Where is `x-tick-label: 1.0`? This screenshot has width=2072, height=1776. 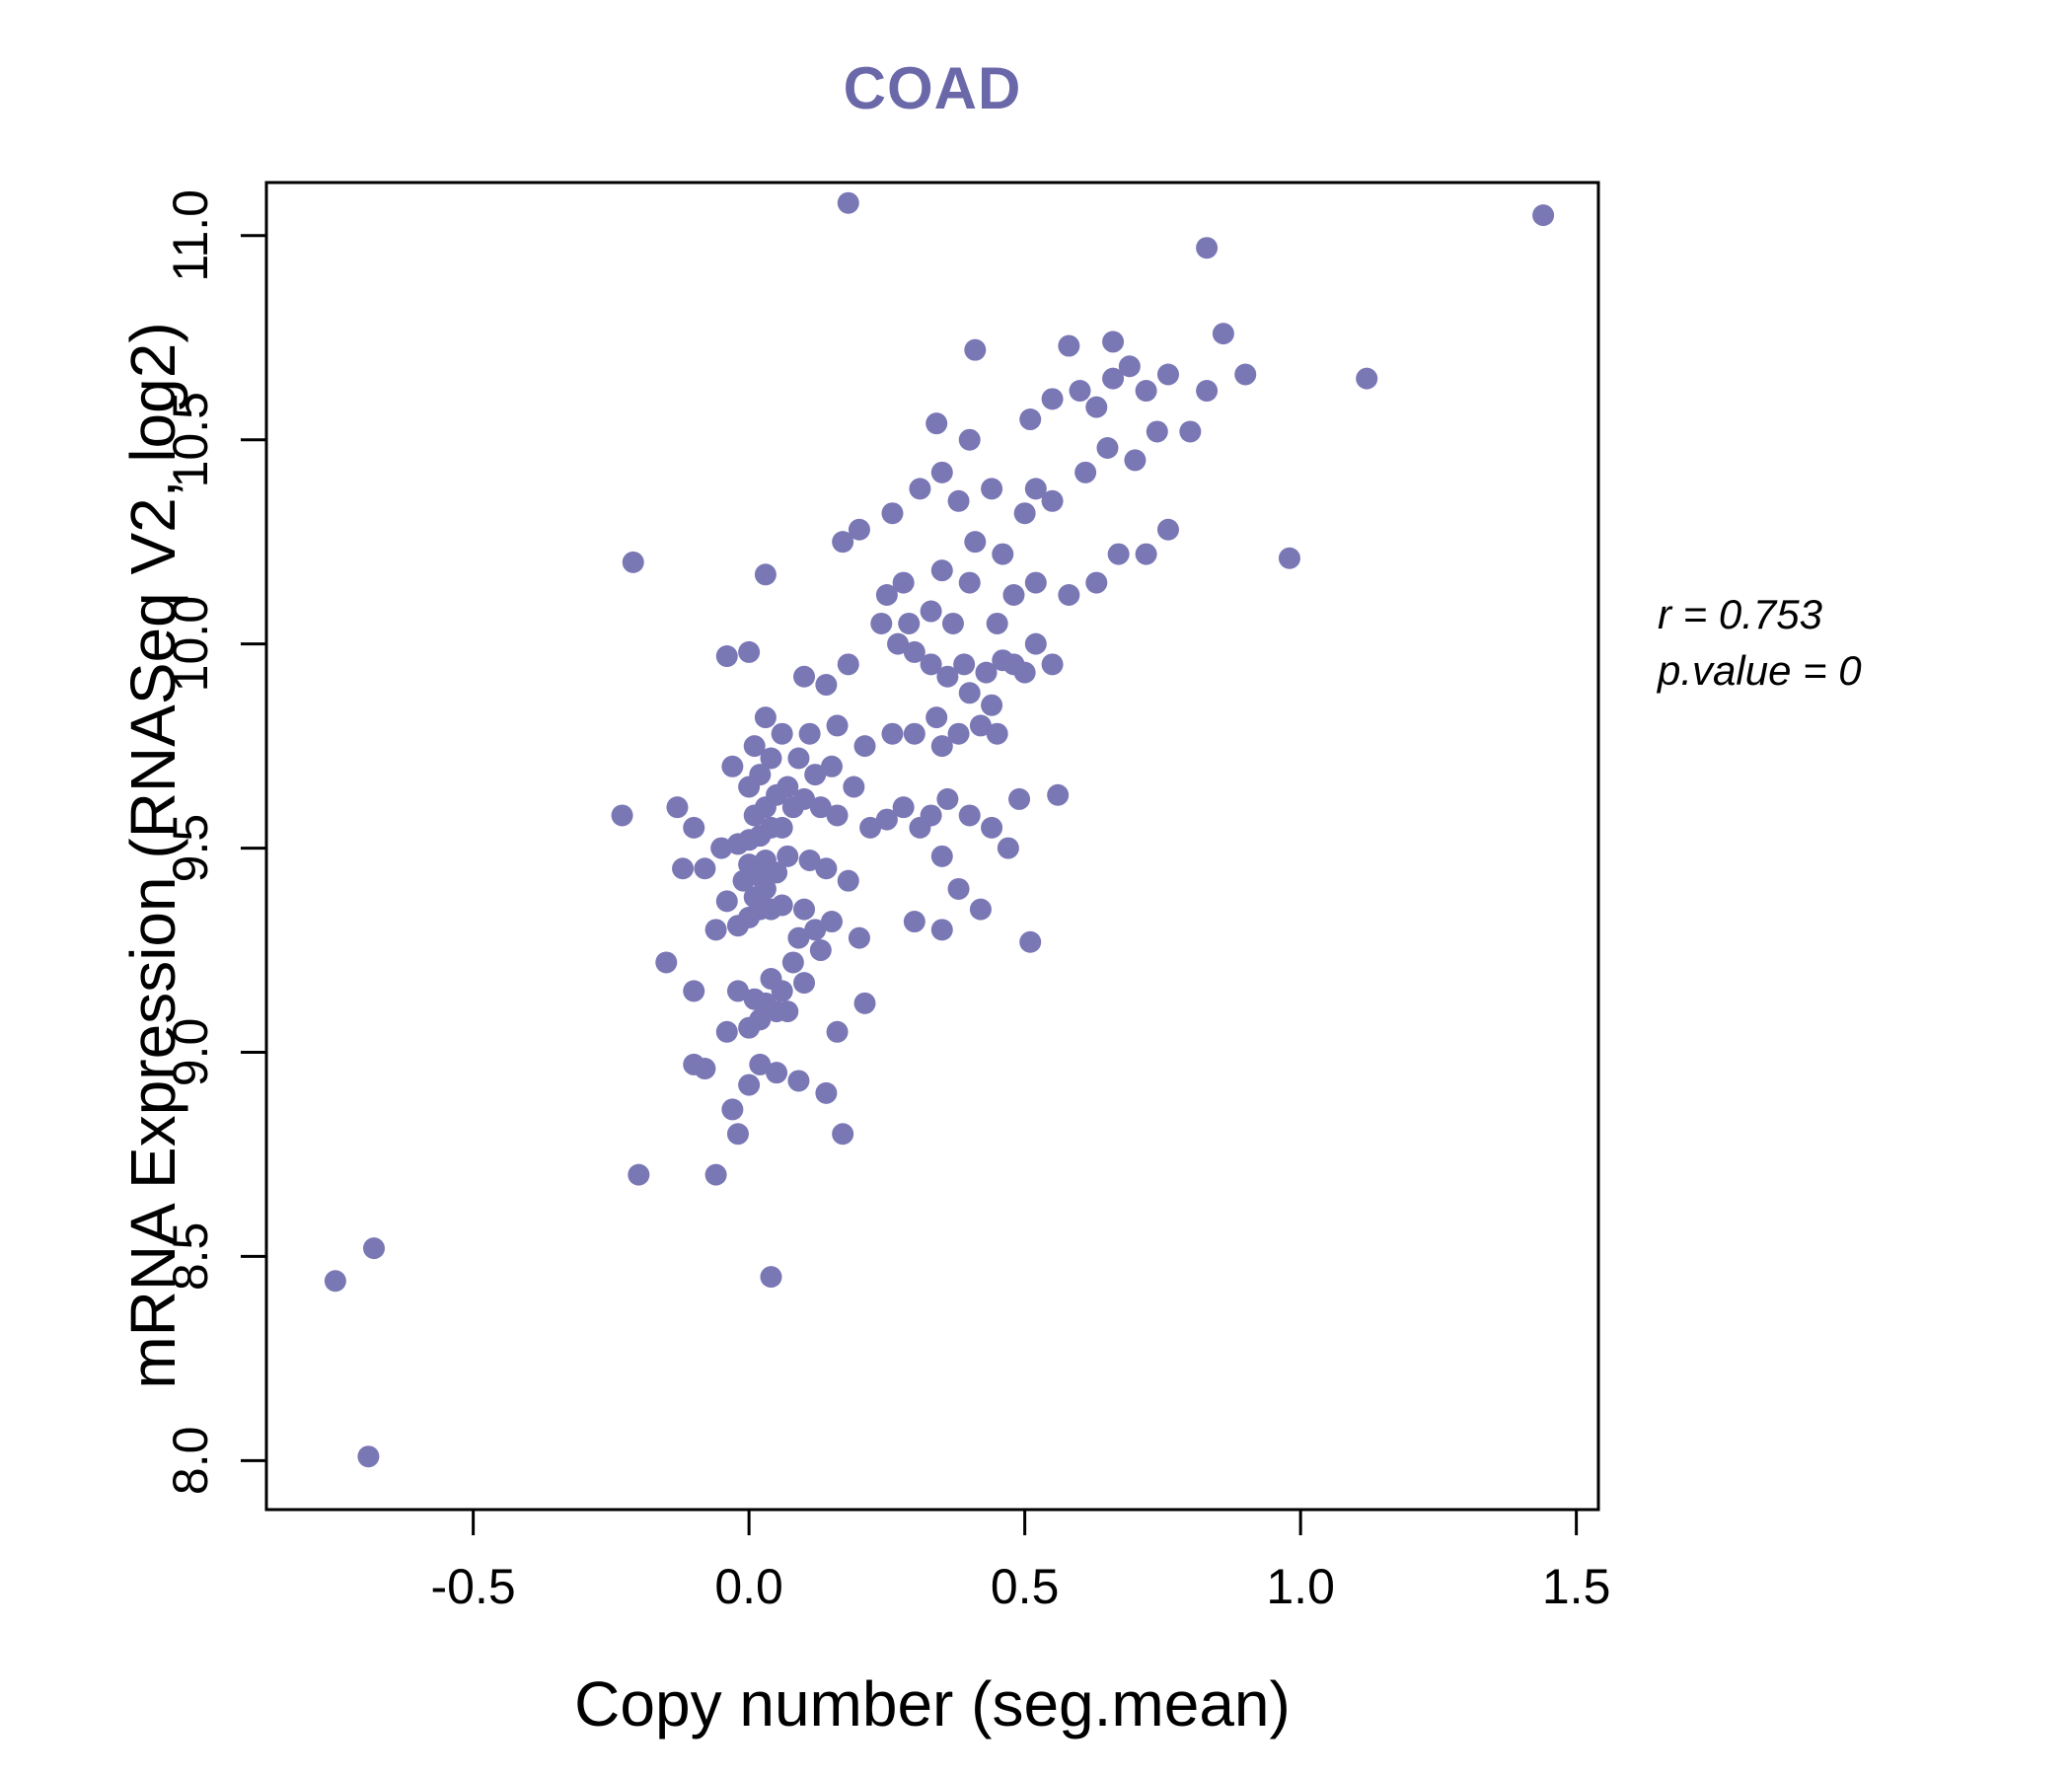 x-tick-label: 1.0 is located at coordinates (1300, 1587).